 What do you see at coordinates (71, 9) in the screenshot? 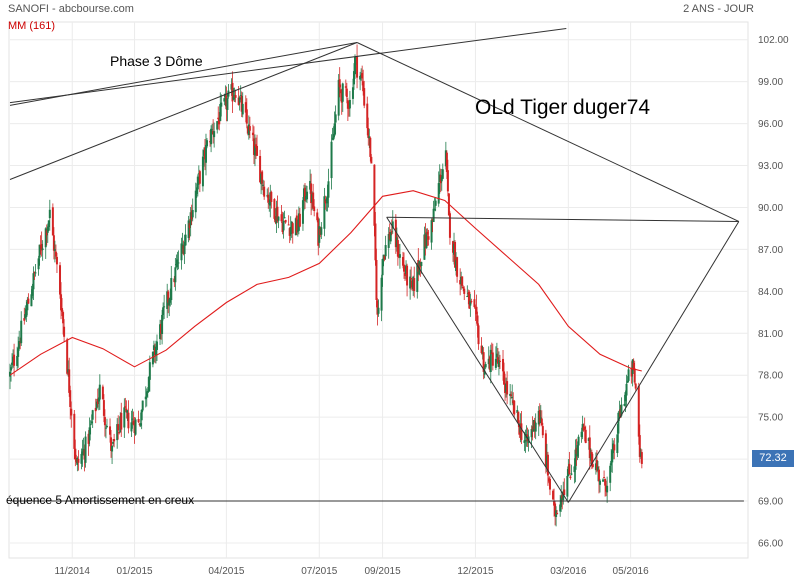
I see `chart-title: SANOFI - abcbourse.com` at bounding box center [71, 9].